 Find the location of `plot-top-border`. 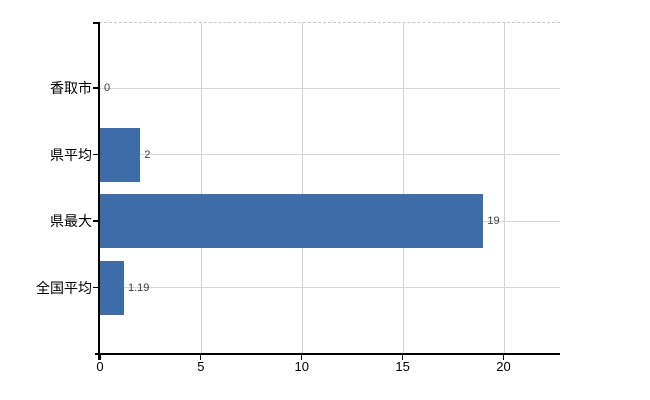

plot-top-border is located at coordinates (329, 22).